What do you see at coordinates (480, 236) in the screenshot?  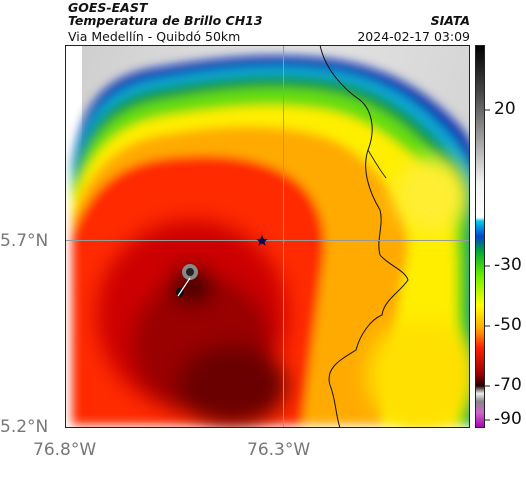 I see `colorbar` at bounding box center [480, 236].